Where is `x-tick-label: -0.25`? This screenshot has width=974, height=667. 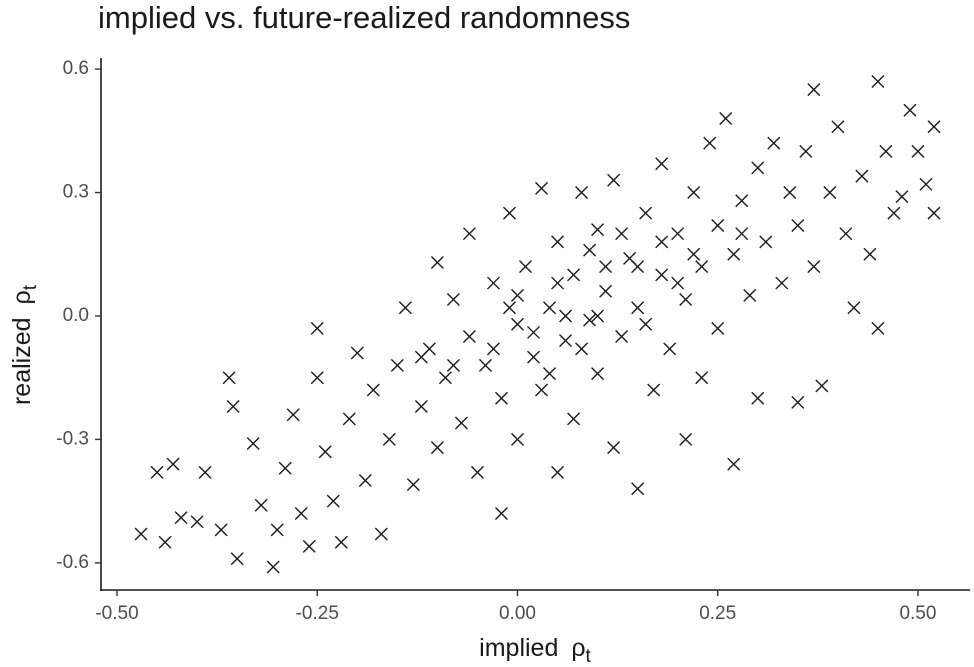
x-tick-label: -0.25 is located at coordinates (317, 613).